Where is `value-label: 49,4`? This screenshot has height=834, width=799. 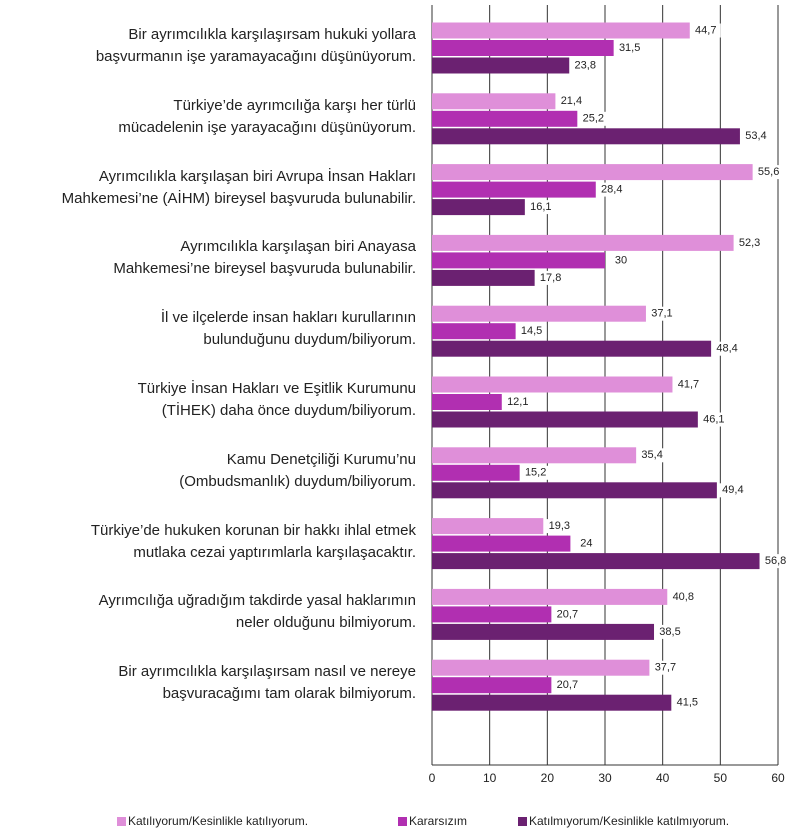 value-label: 49,4 is located at coordinates (732, 490).